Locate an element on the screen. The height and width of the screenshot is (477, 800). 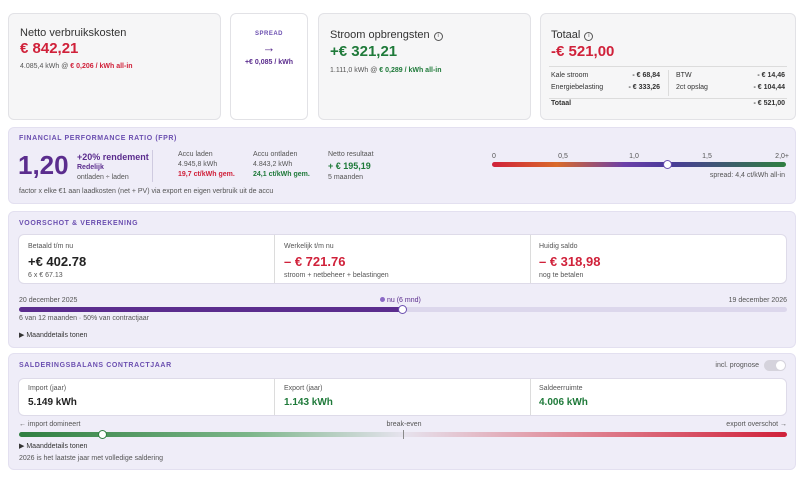
fpr-marker is located at coordinates (668, 164).